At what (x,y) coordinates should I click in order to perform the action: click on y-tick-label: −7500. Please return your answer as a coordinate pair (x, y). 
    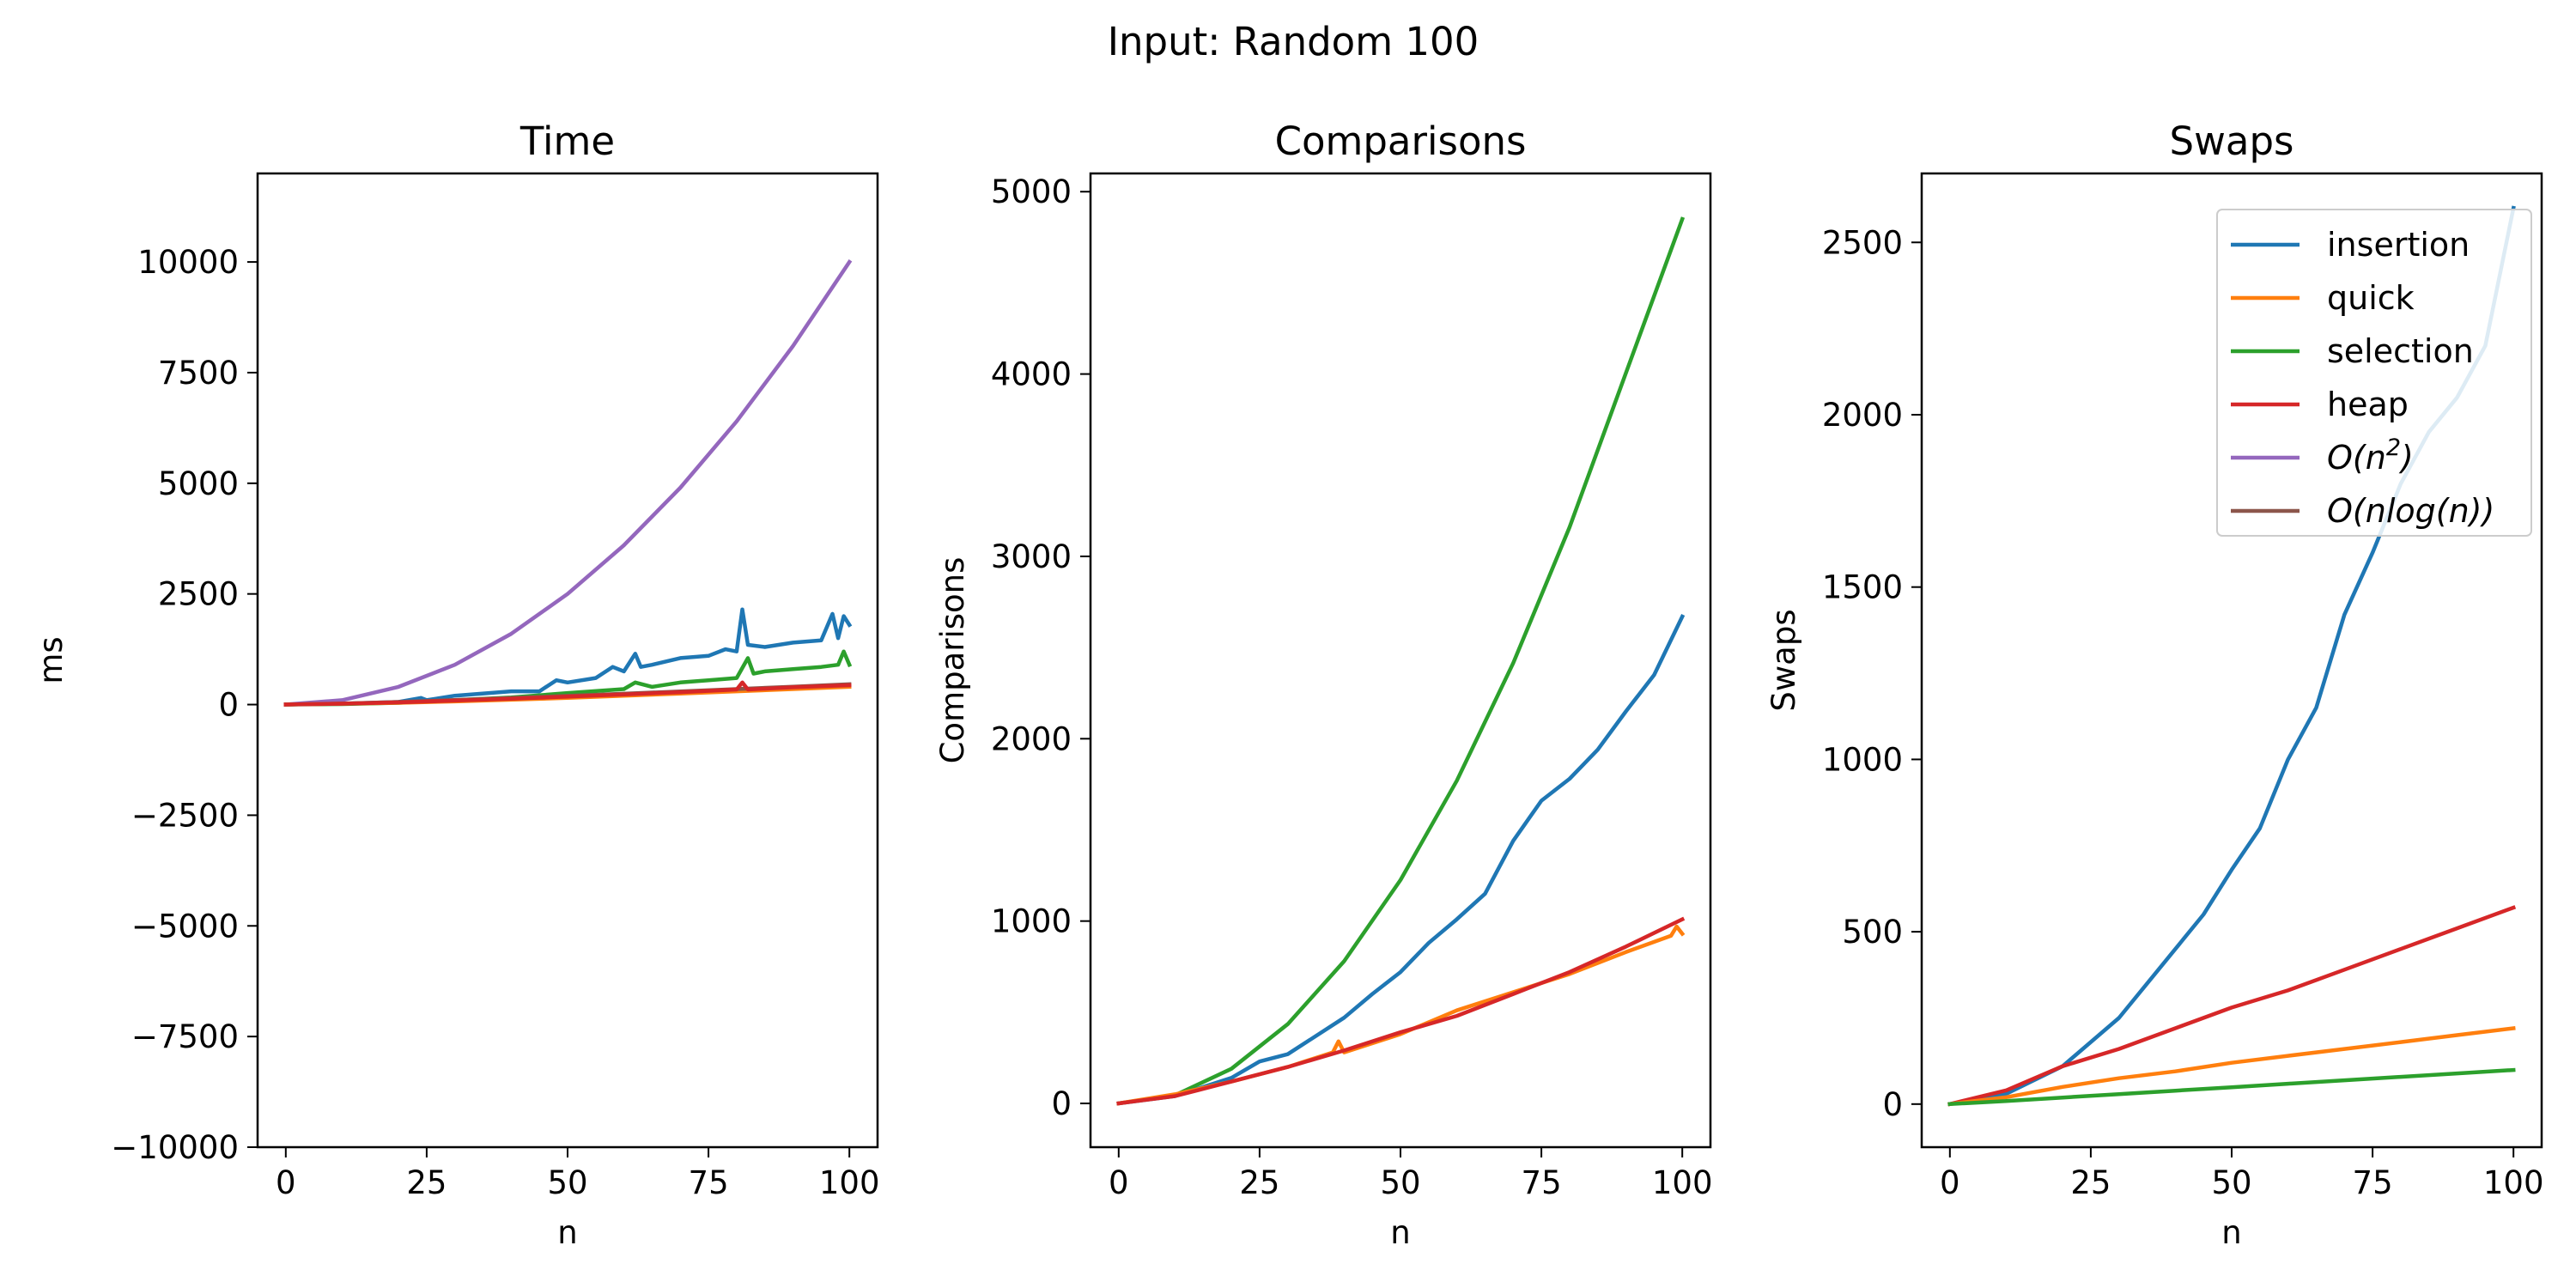
    Looking at the image, I should click on (185, 1036).